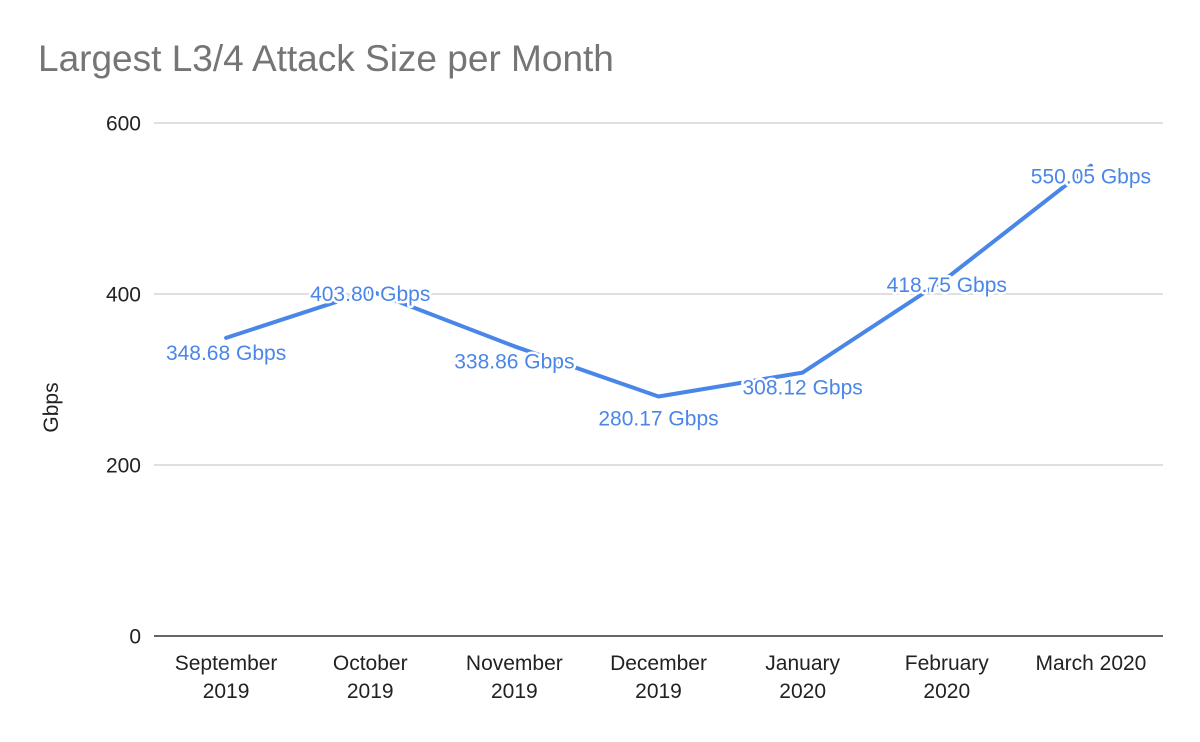  Describe the element at coordinates (123, 466) in the screenshot. I see `y-tick-label: 200` at that location.